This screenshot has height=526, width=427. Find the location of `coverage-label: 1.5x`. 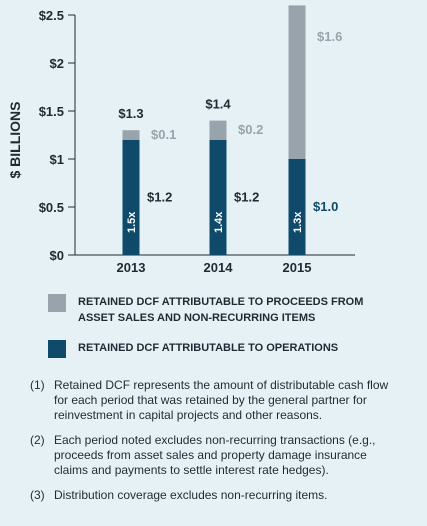

coverage-label: 1.5x is located at coordinates (132, 222).